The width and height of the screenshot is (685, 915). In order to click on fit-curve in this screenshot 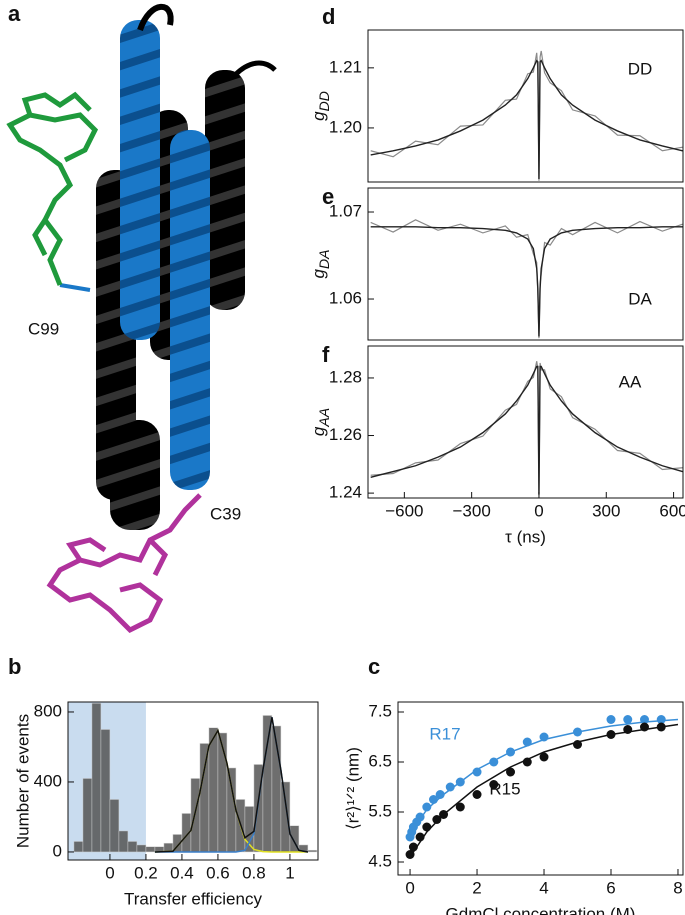, I will do `click(231, 785)`.